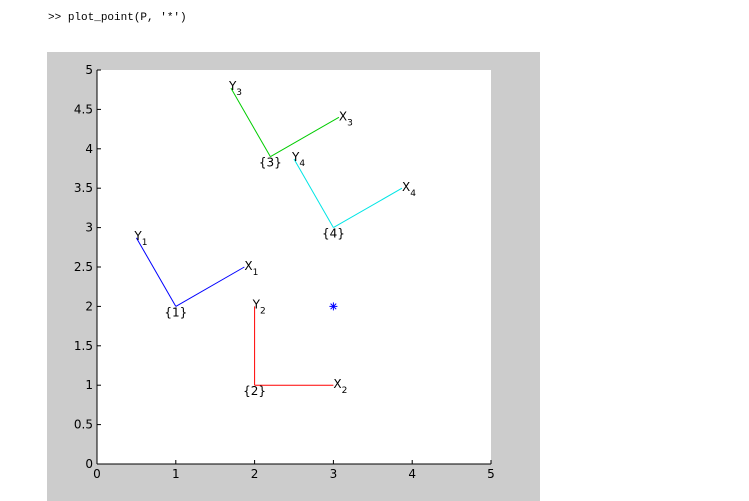  What do you see at coordinates (259, 306) in the screenshot?
I see `frame-y-label: Y2` at bounding box center [259, 306].